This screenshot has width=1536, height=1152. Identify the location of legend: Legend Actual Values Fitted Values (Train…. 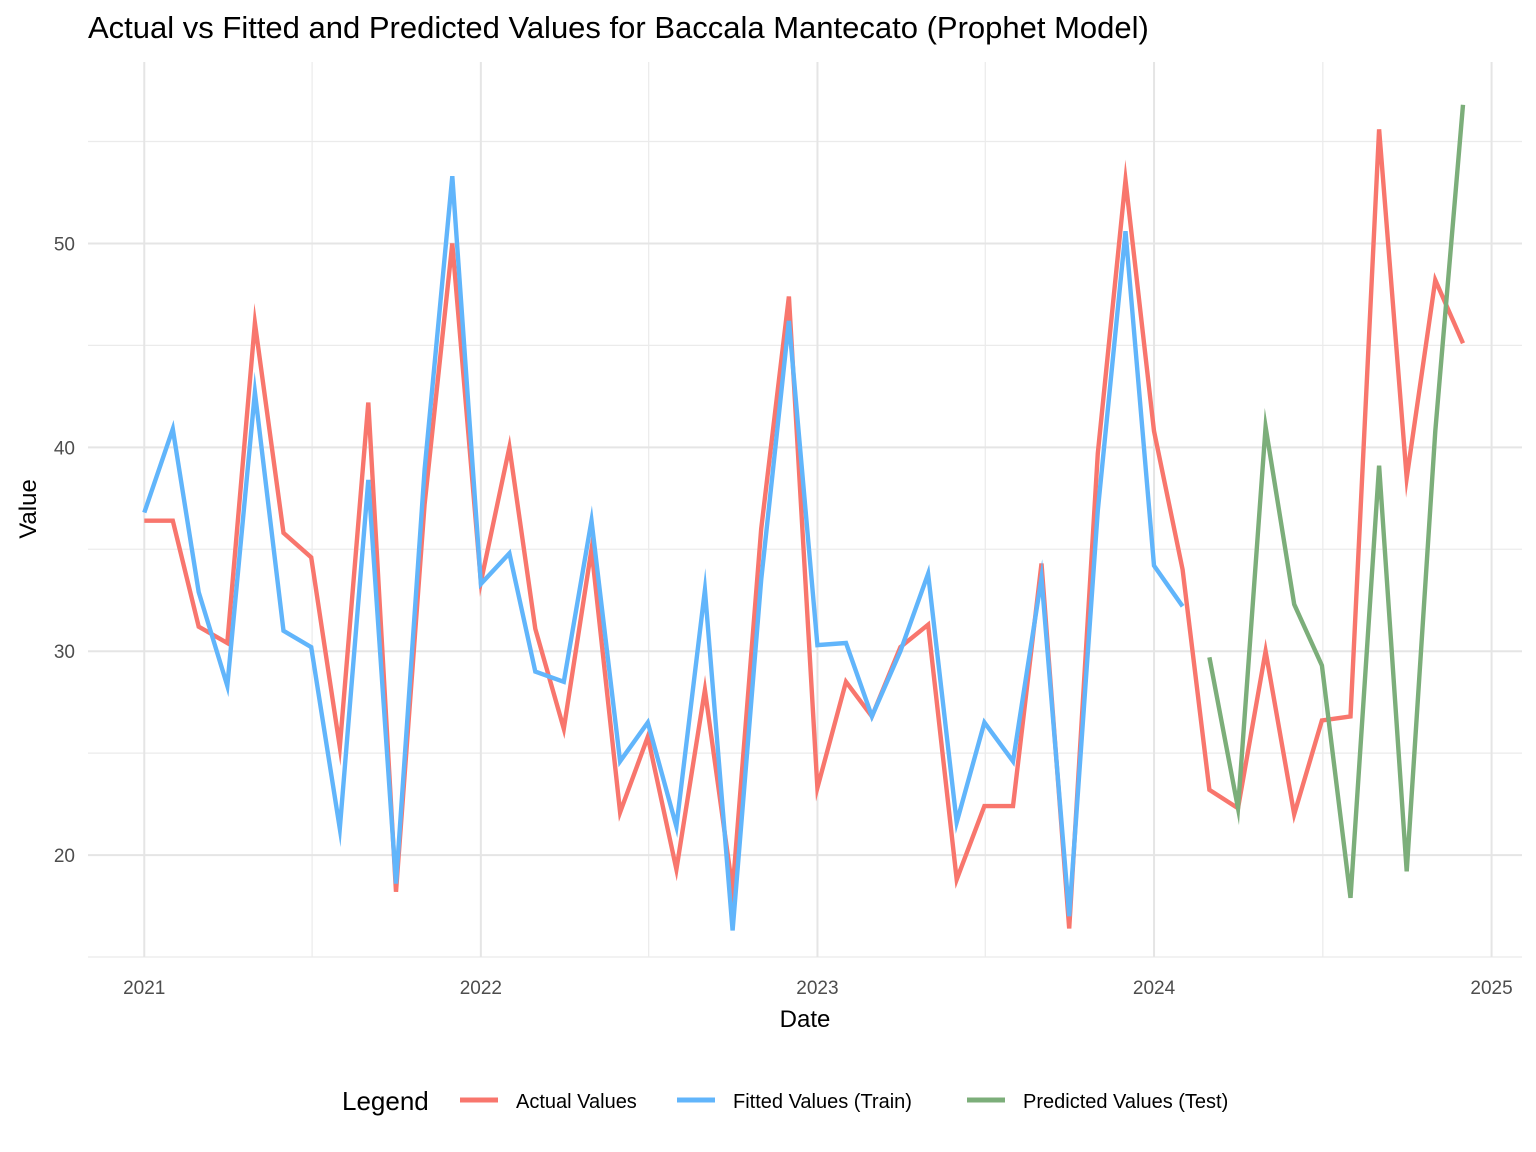
(785, 1101).